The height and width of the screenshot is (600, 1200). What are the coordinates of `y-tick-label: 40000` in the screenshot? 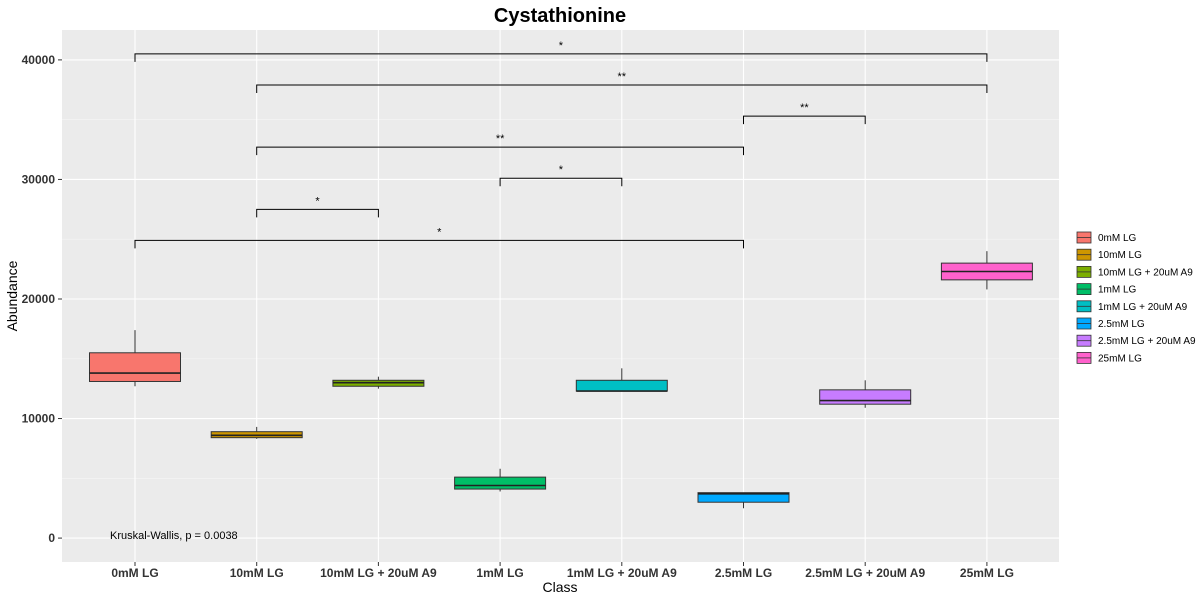 It's located at (39, 60).